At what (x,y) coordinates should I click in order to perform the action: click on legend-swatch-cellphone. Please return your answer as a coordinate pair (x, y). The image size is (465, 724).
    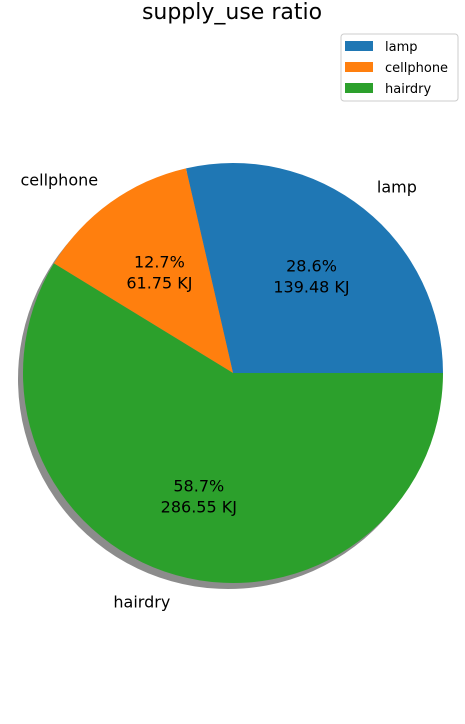
    Looking at the image, I should click on (359, 67).